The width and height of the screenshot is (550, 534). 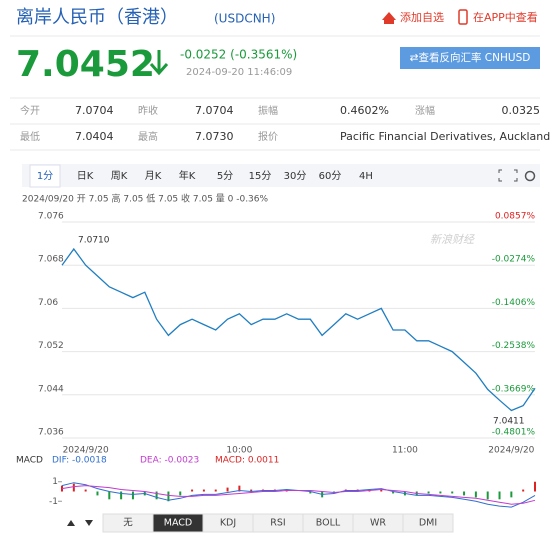 What do you see at coordinates (247, 461) in the screenshot?
I see `legend-entry: MACD: 0.0011` at bounding box center [247, 461].